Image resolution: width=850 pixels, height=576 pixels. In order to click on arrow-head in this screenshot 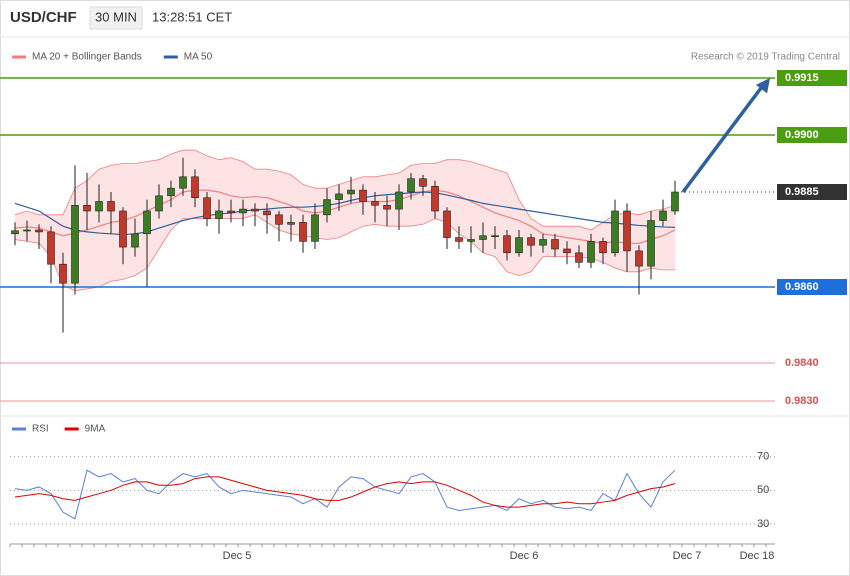, I will do `click(762, 86)`.